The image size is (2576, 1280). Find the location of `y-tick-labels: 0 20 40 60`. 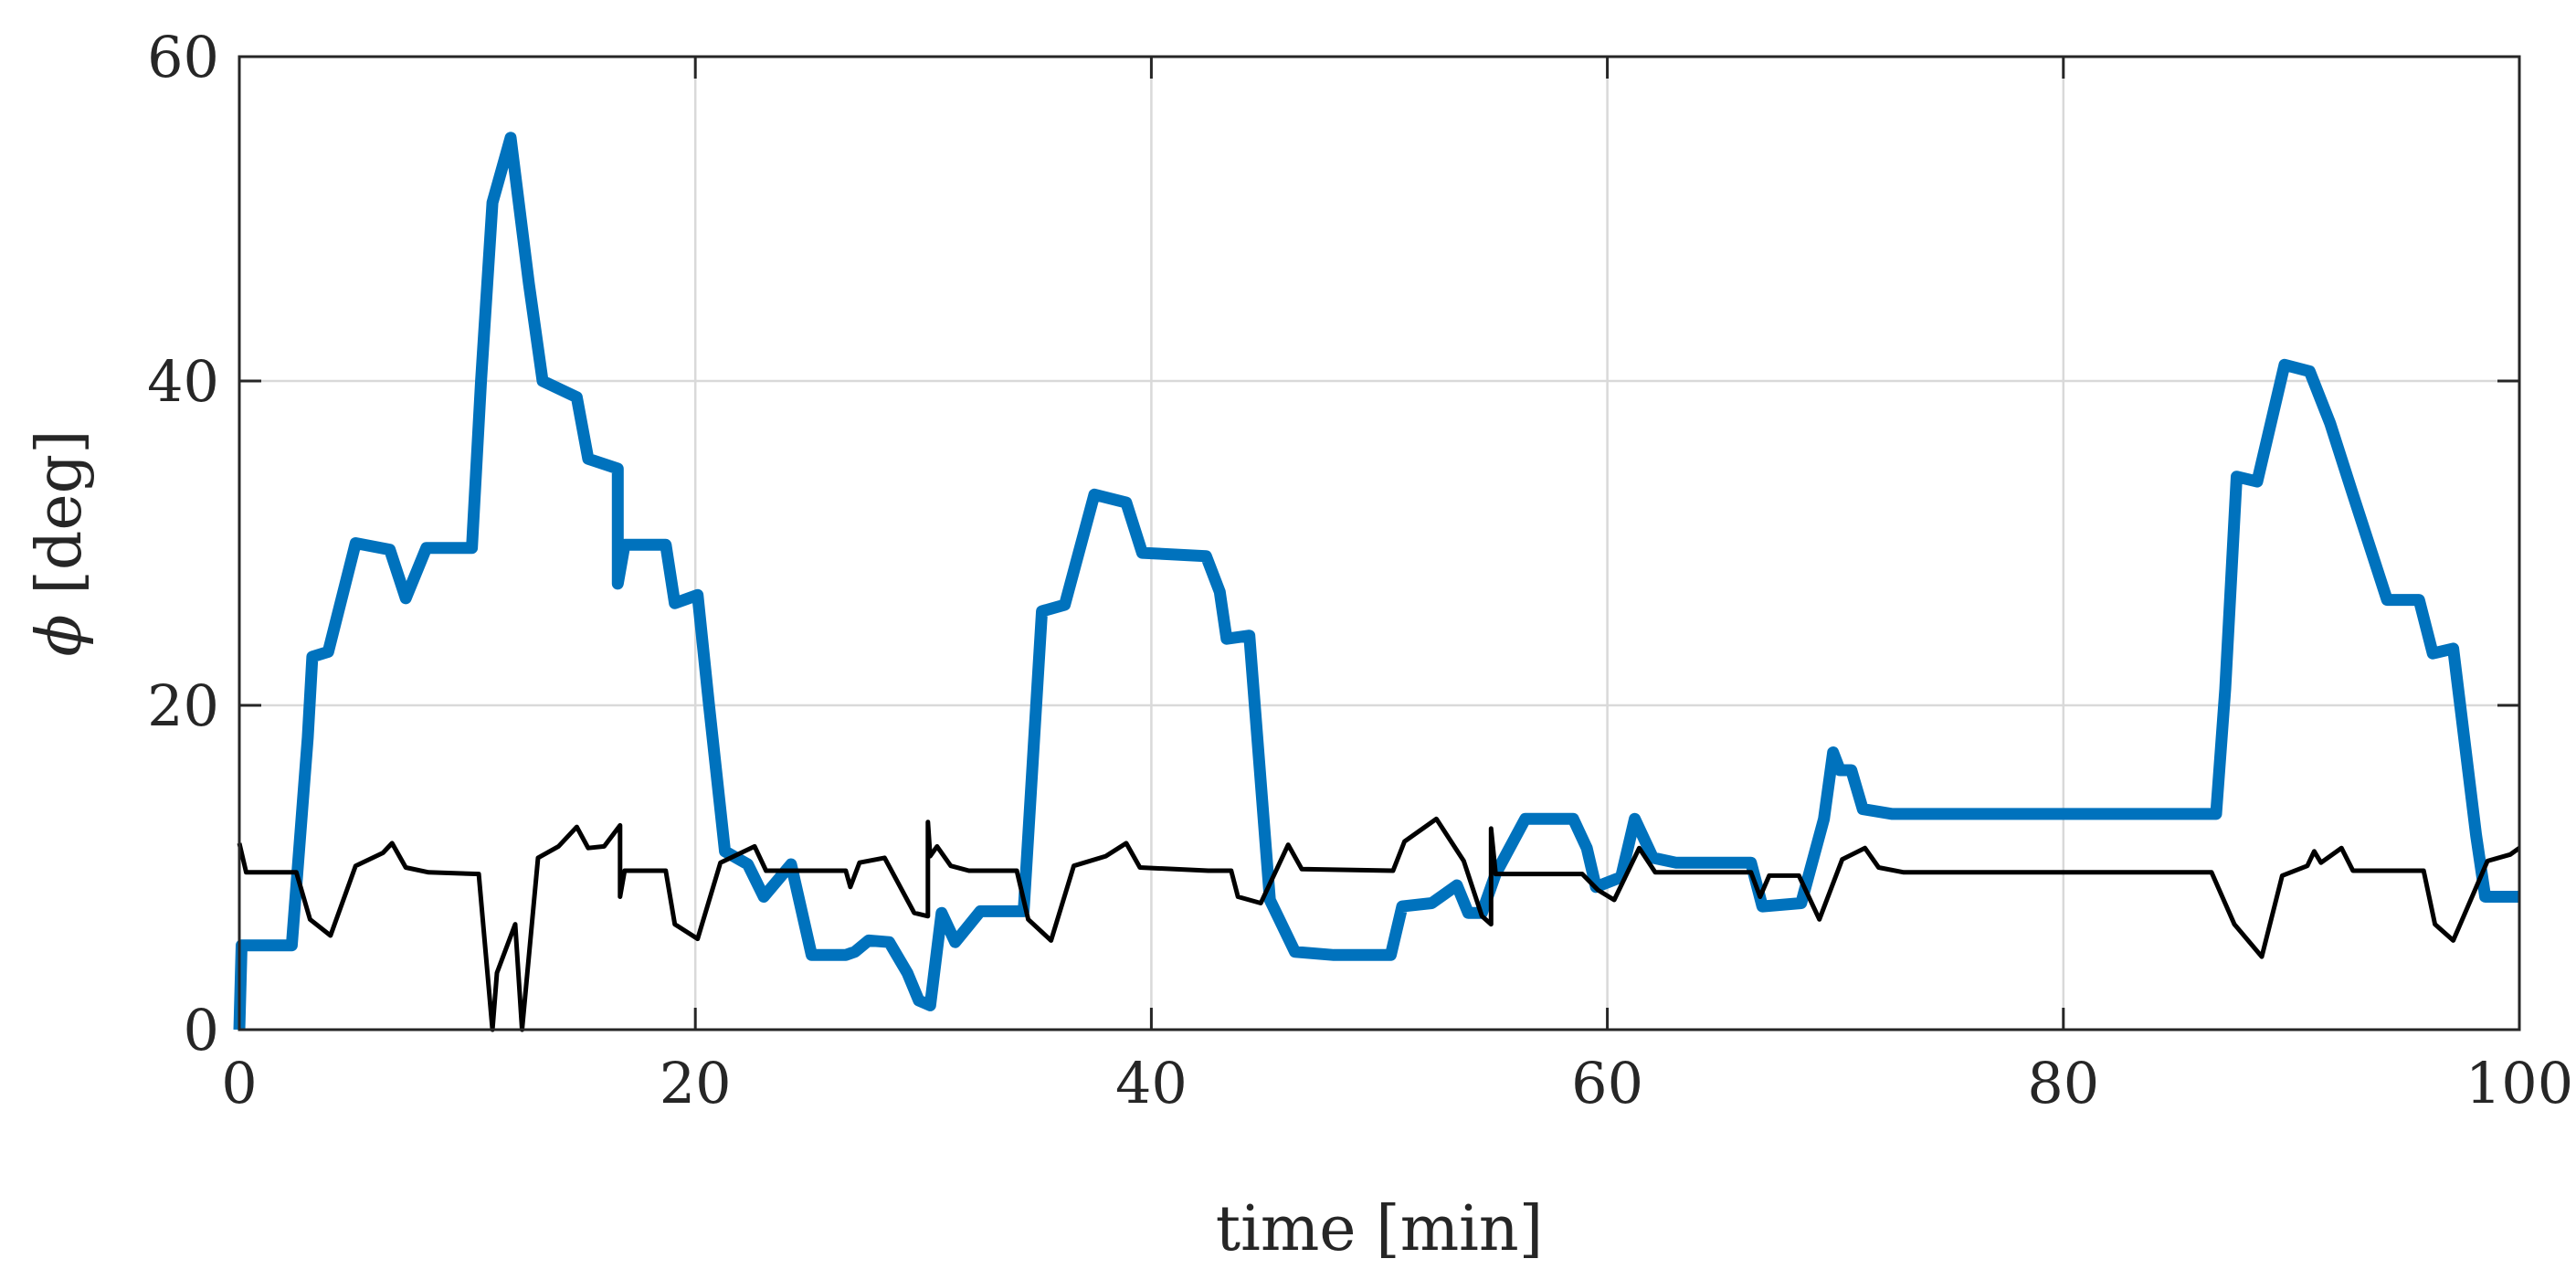

y-tick-labels: 0 20 40 60 is located at coordinates (183, 543).